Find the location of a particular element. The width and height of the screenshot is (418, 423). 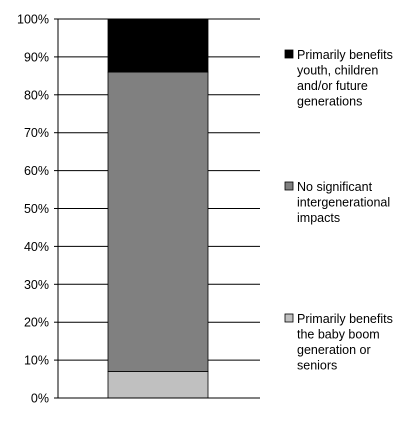

y-tick-label: 30% is located at coordinates (36, 285).